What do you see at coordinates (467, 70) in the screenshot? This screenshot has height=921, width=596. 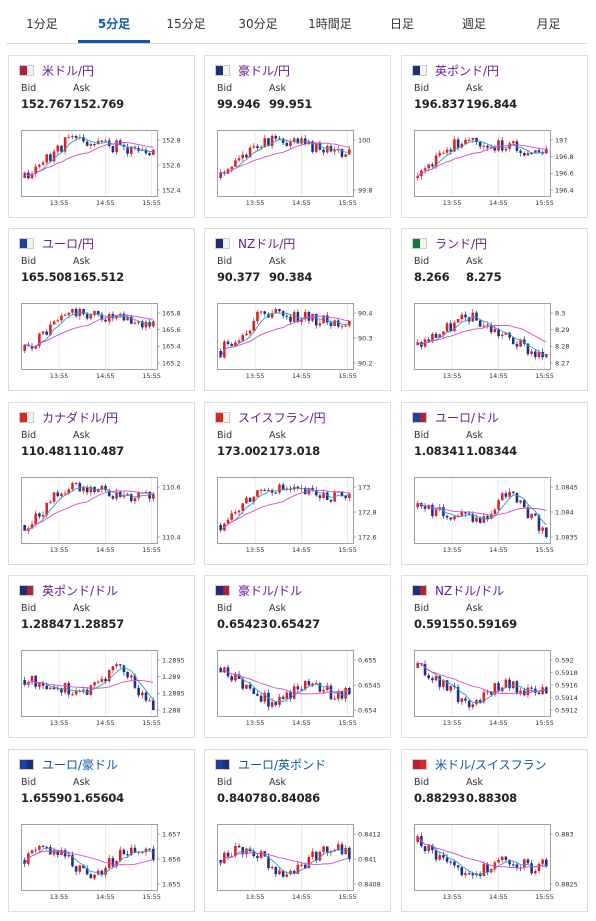 I see `currency-pair-link: 英ポンド/円` at bounding box center [467, 70].